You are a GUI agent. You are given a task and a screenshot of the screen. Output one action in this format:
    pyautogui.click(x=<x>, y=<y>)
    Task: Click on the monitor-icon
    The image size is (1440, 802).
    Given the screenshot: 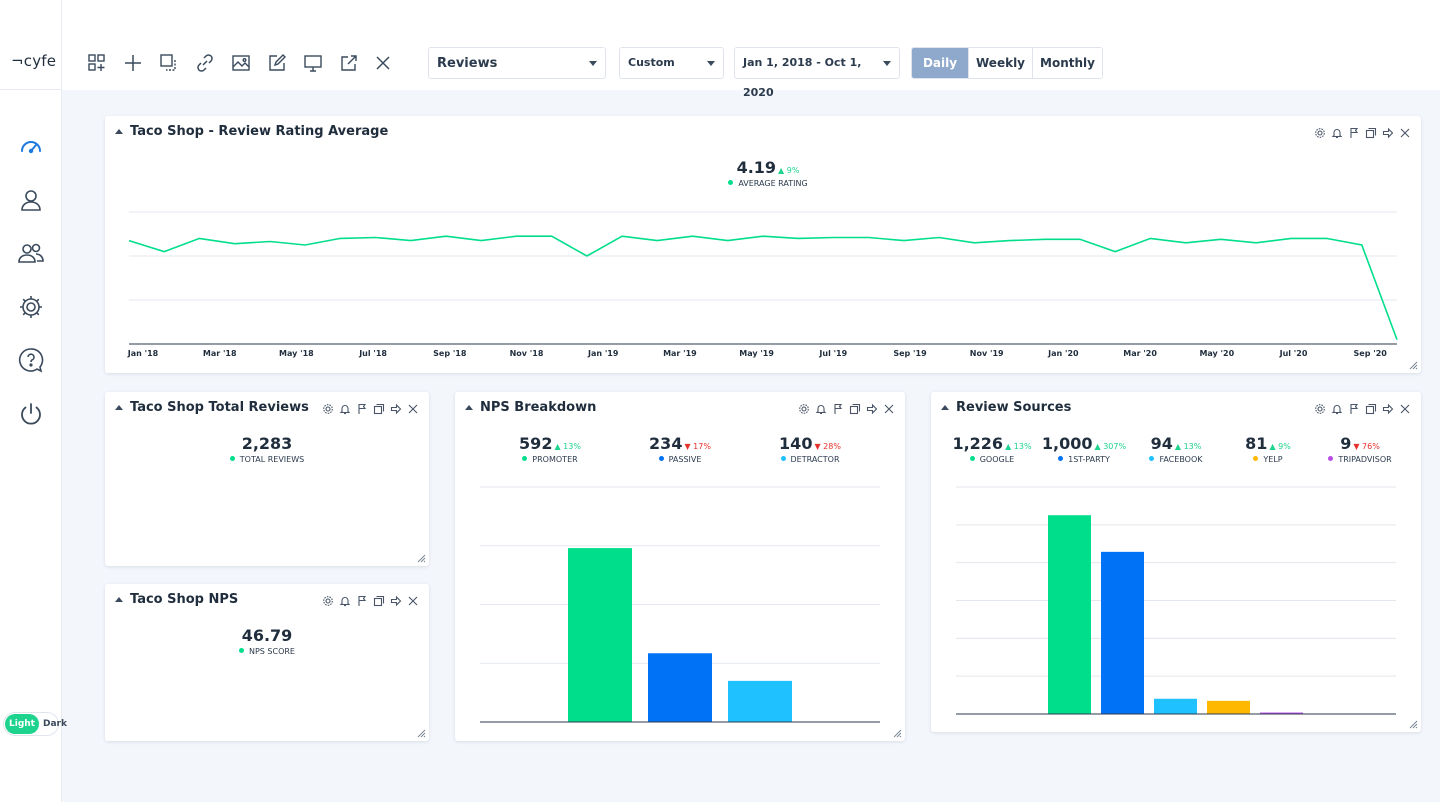 What is the action you would take?
    pyautogui.click(x=313, y=63)
    